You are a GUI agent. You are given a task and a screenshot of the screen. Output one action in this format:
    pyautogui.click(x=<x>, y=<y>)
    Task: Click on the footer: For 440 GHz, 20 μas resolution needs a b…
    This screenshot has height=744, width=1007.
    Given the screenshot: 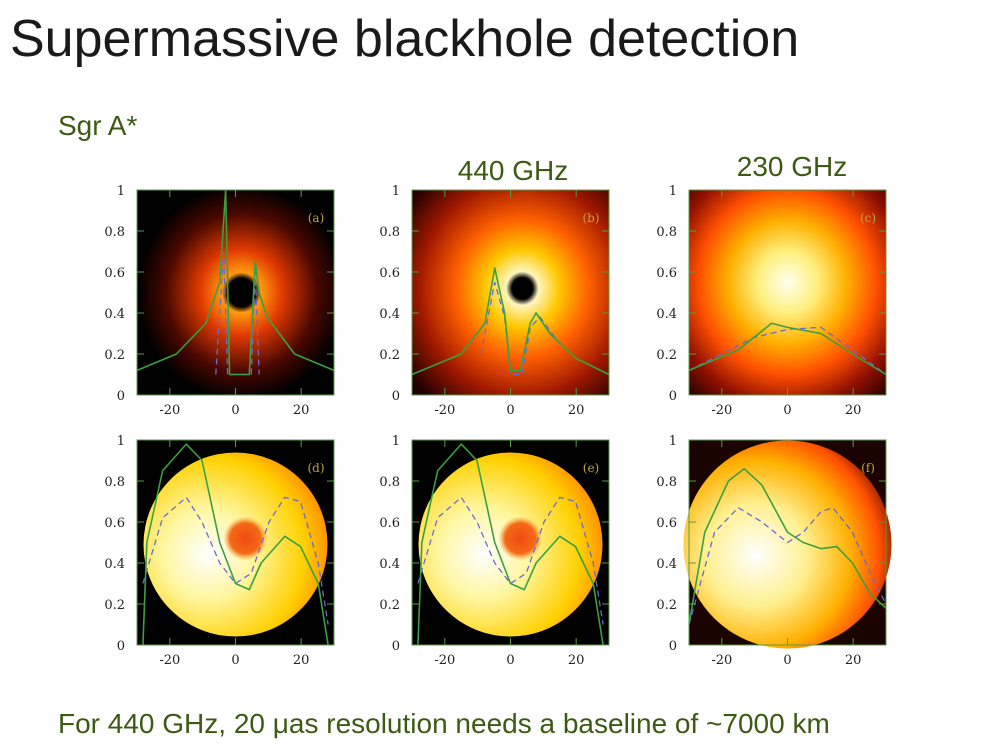 What is the action you would take?
    pyautogui.click(x=444, y=723)
    